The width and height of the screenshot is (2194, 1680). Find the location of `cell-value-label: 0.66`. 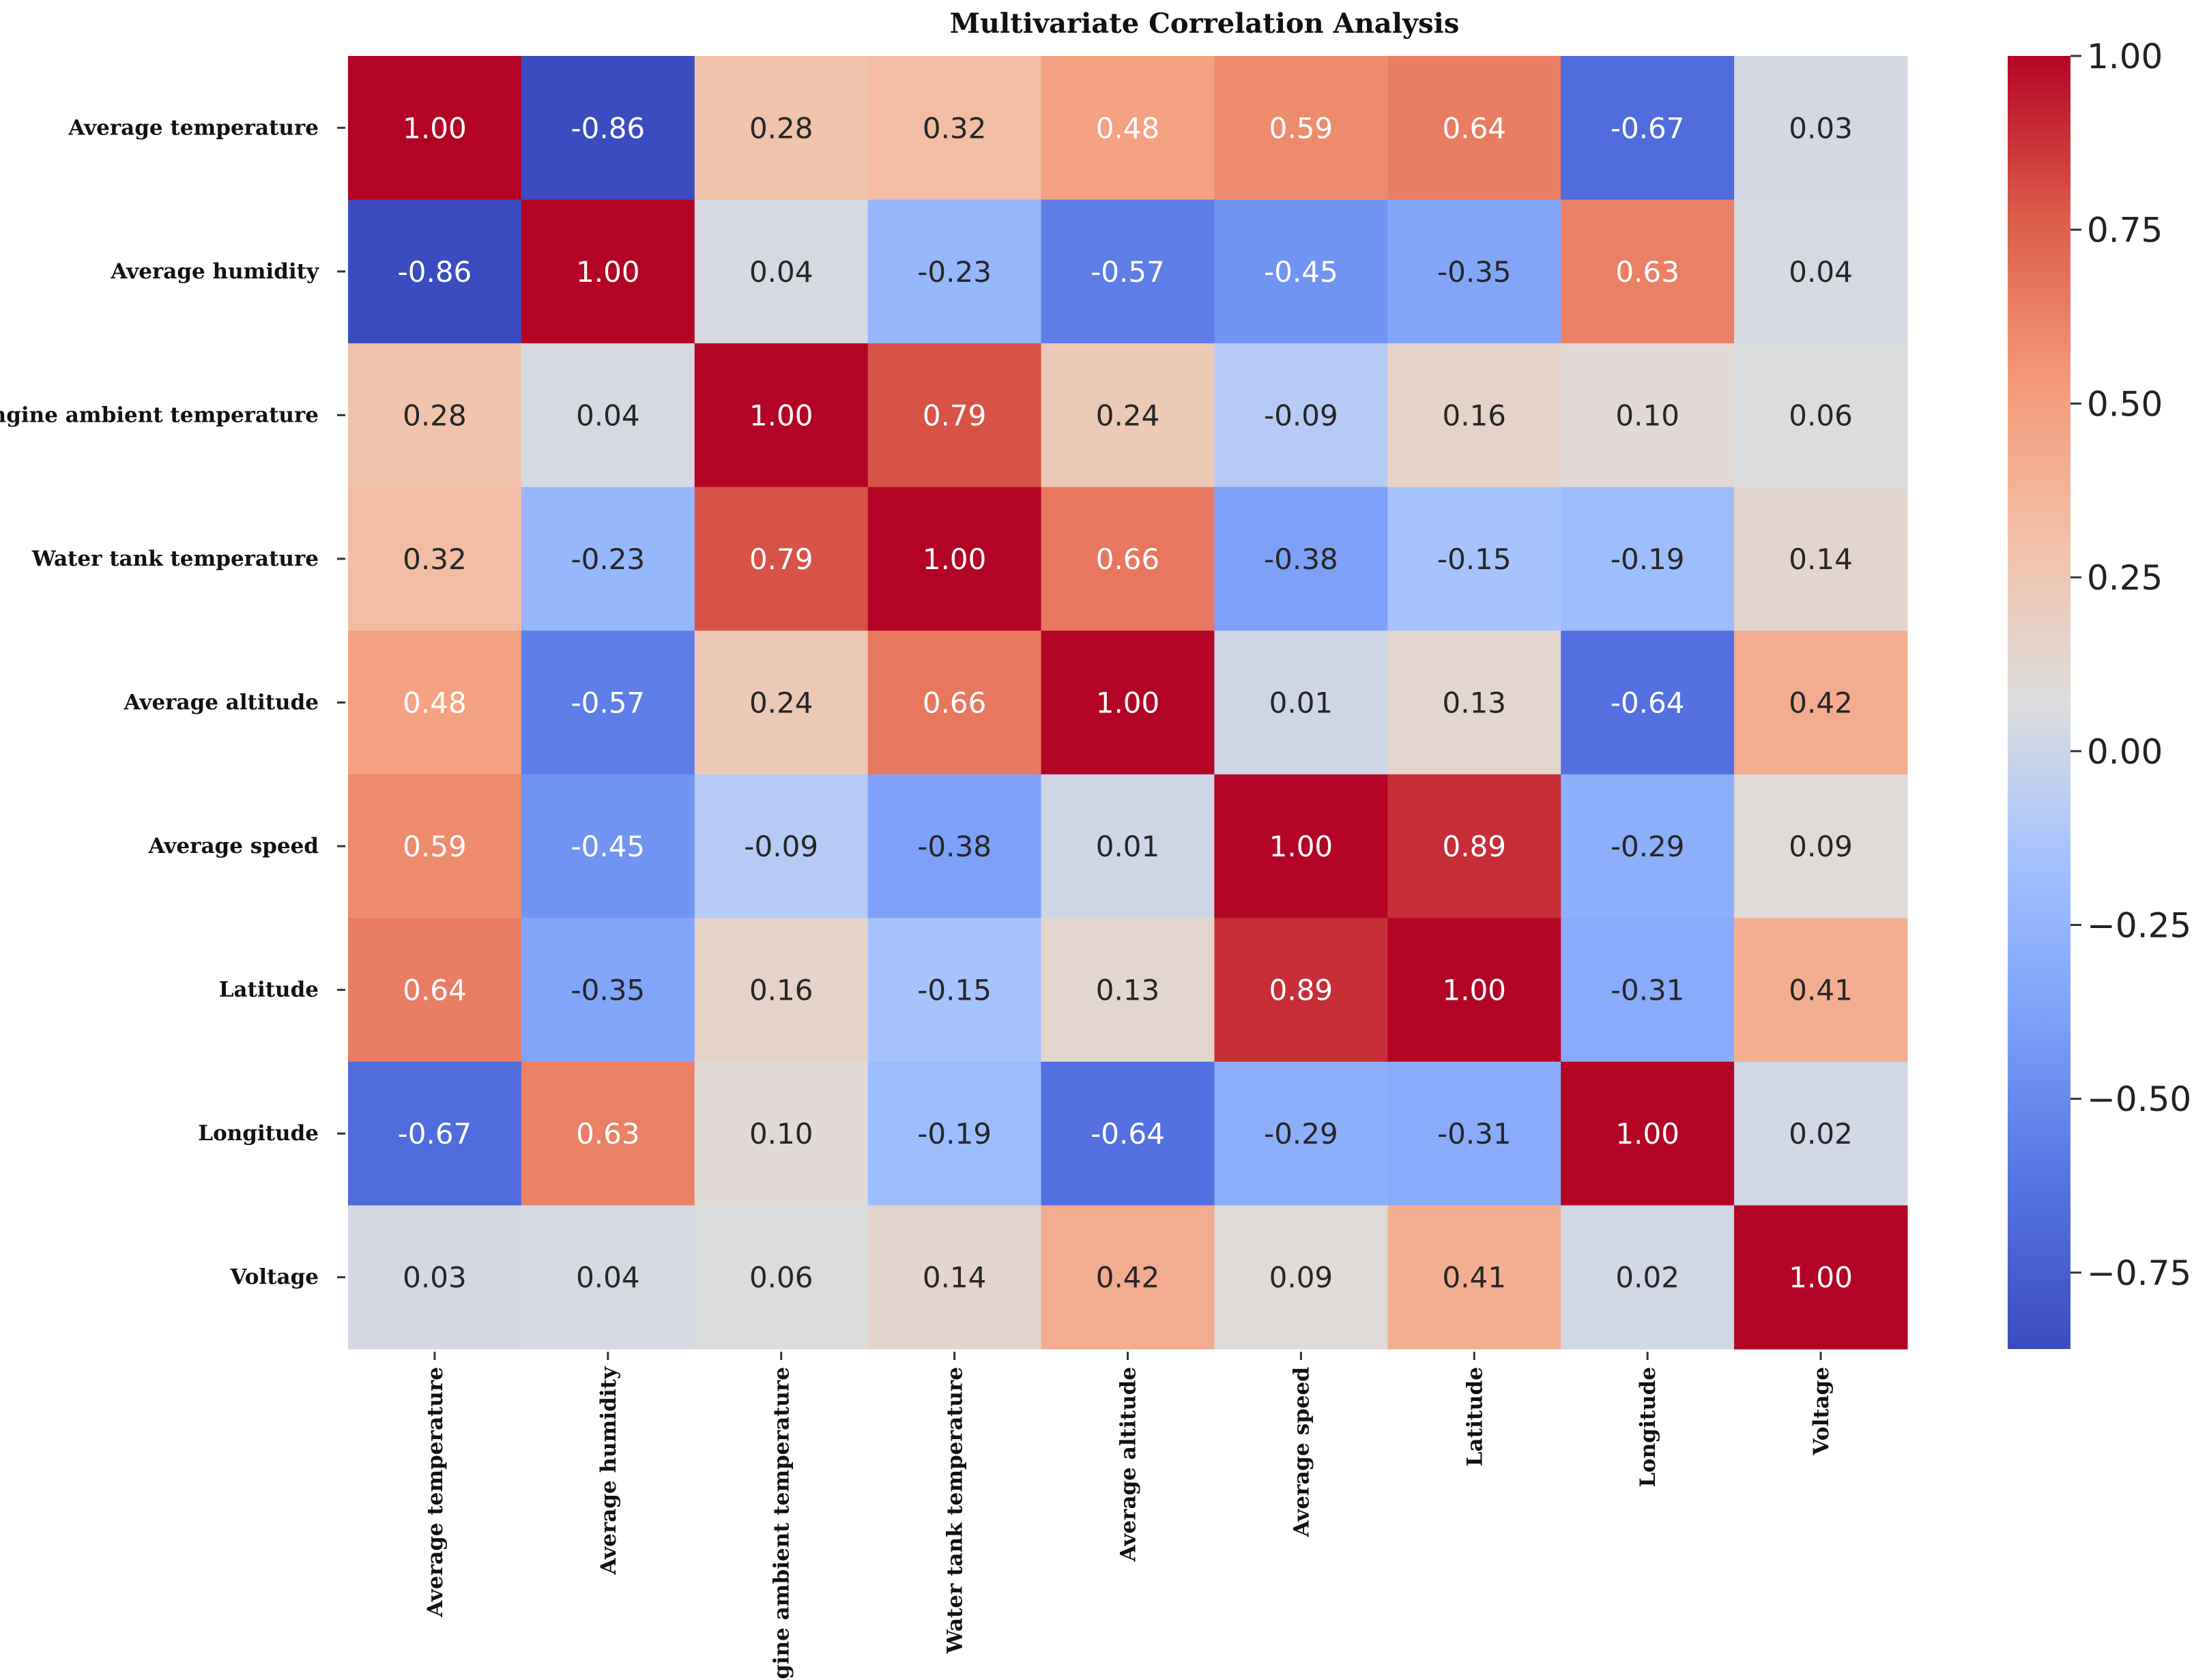

cell-value-label: 0.66 is located at coordinates (955, 703).